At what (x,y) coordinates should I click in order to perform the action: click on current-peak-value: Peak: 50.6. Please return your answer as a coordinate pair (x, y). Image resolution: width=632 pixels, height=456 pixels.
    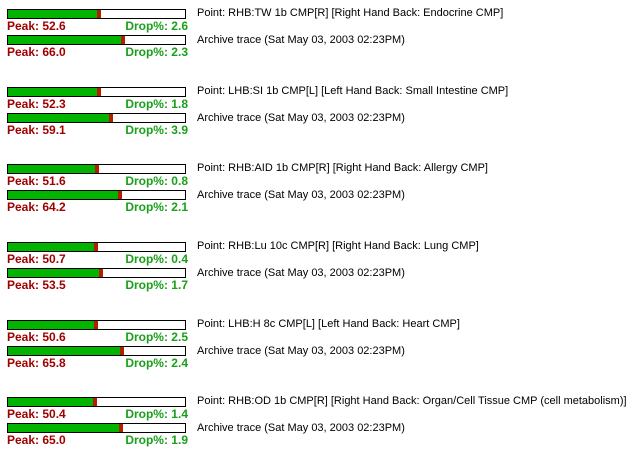
    Looking at the image, I should click on (36, 337).